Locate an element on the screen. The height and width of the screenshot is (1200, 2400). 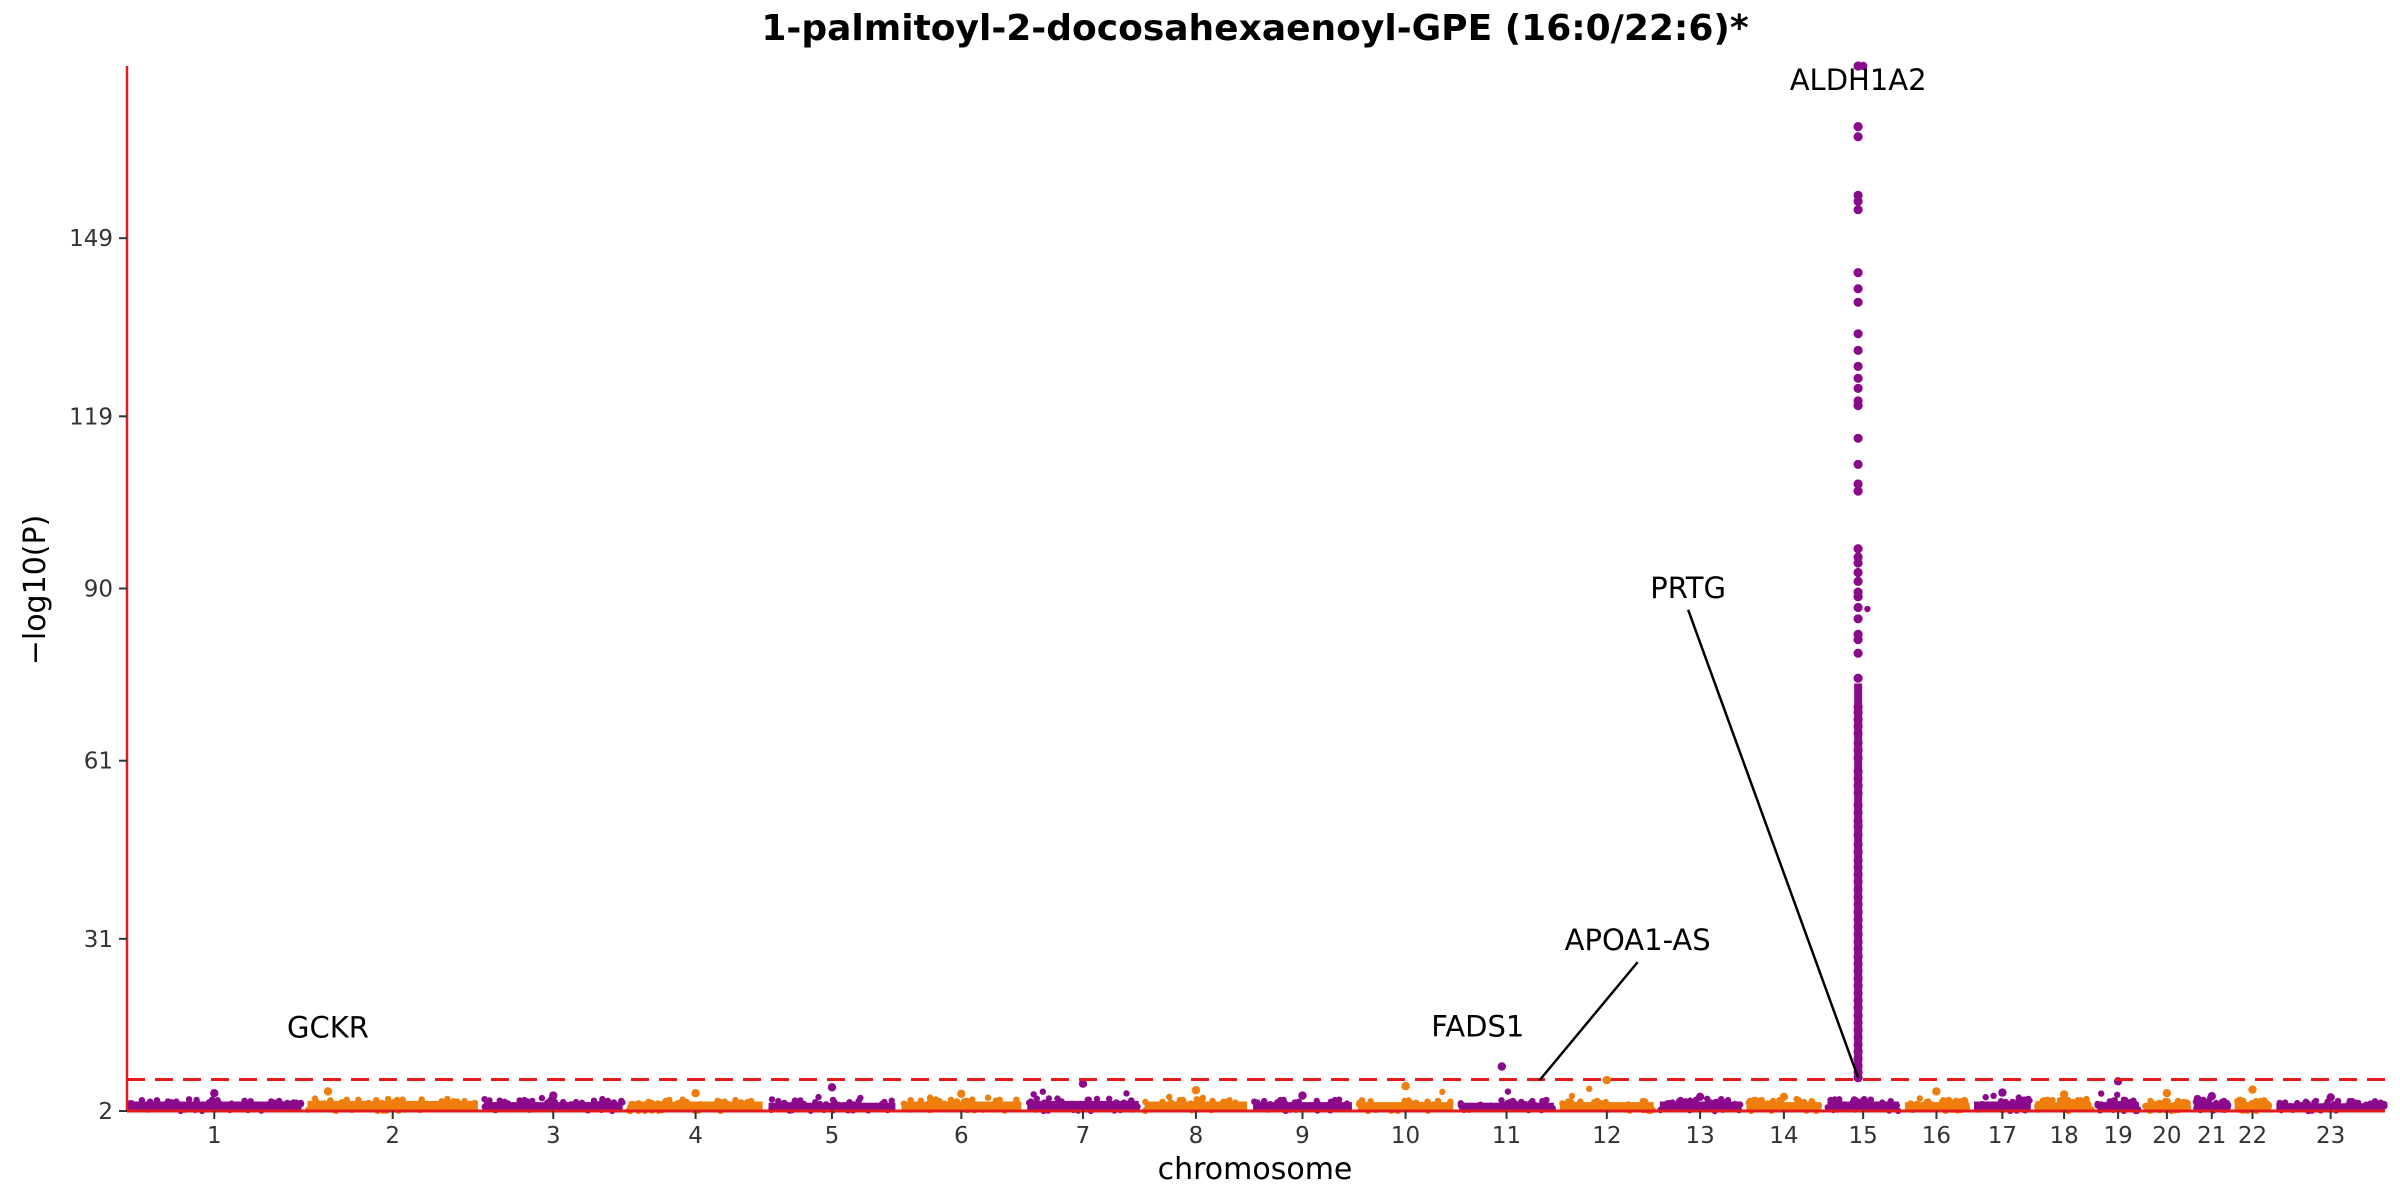
y-tick-label: 61 is located at coordinates (98, 762).